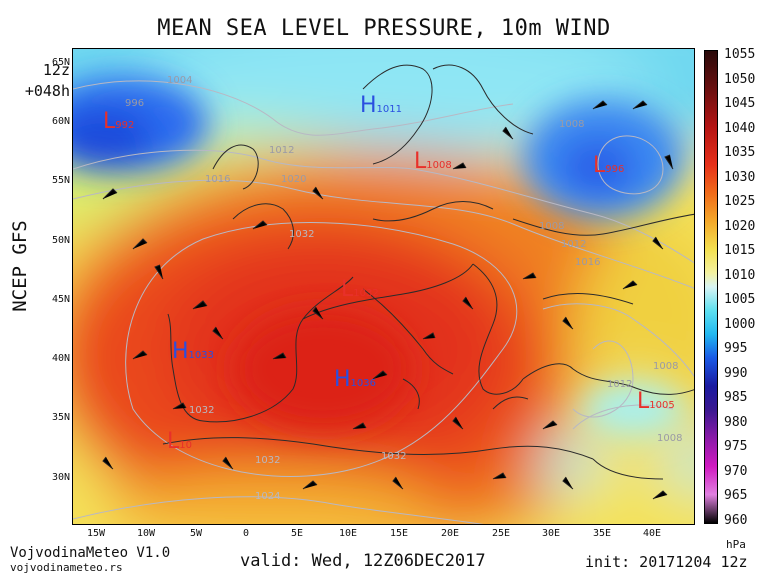  What do you see at coordinates (740, 128) in the screenshot?
I see `colorbar-tick: 1040` at bounding box center [740, 128].